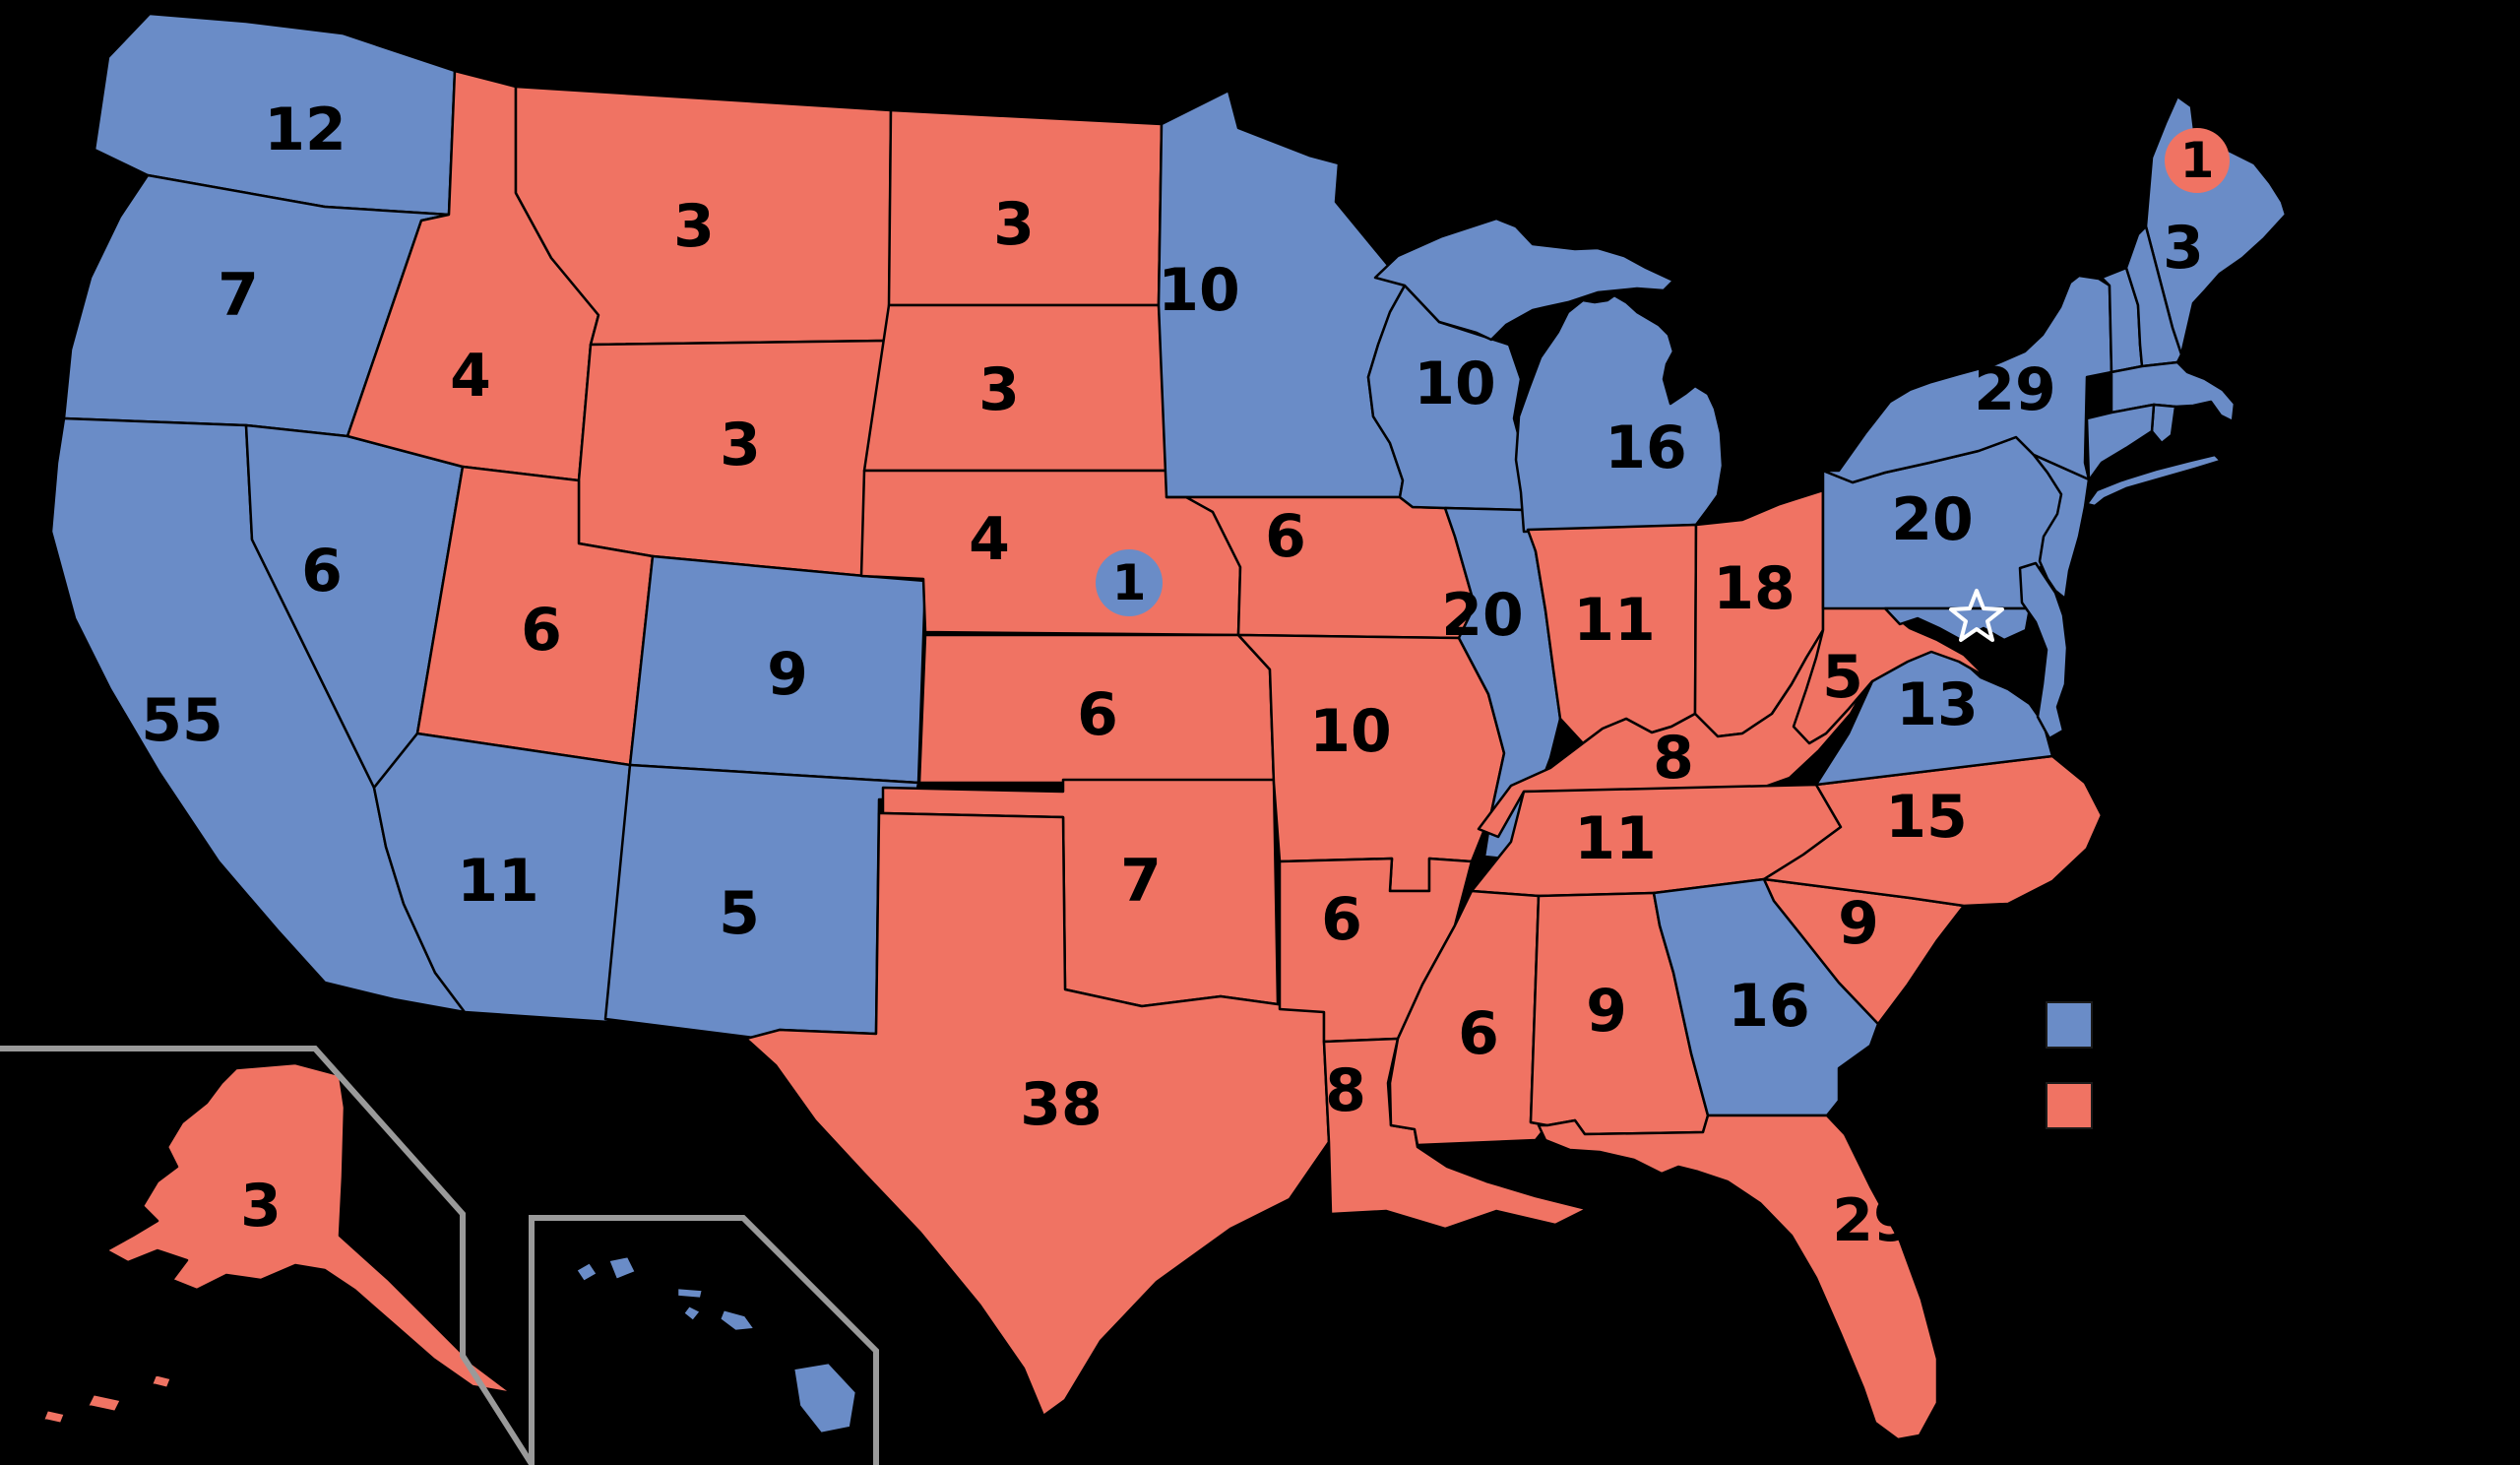 The height and width of the screenshot is (1465, 2520). What do you see at coordinates (1021, 388) in the screenshot?
I see `state-south-dakota` at bounding box center [1021, 388].